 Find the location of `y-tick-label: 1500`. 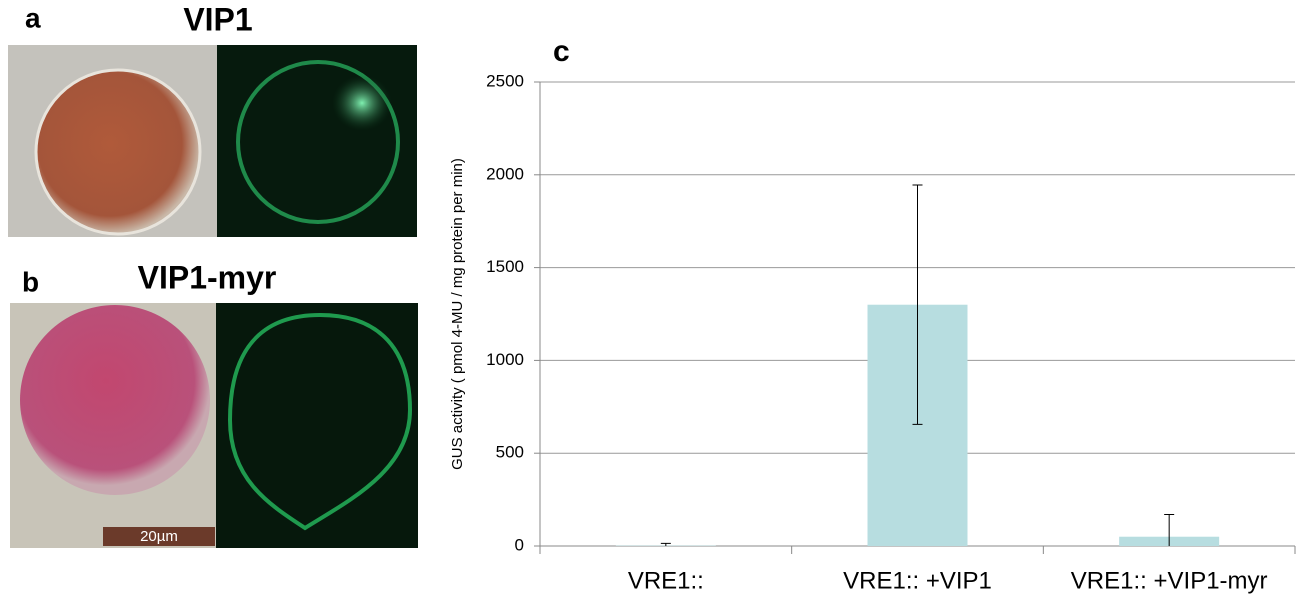

y-tick-label: 1500 is located at coordinates (505, 266).